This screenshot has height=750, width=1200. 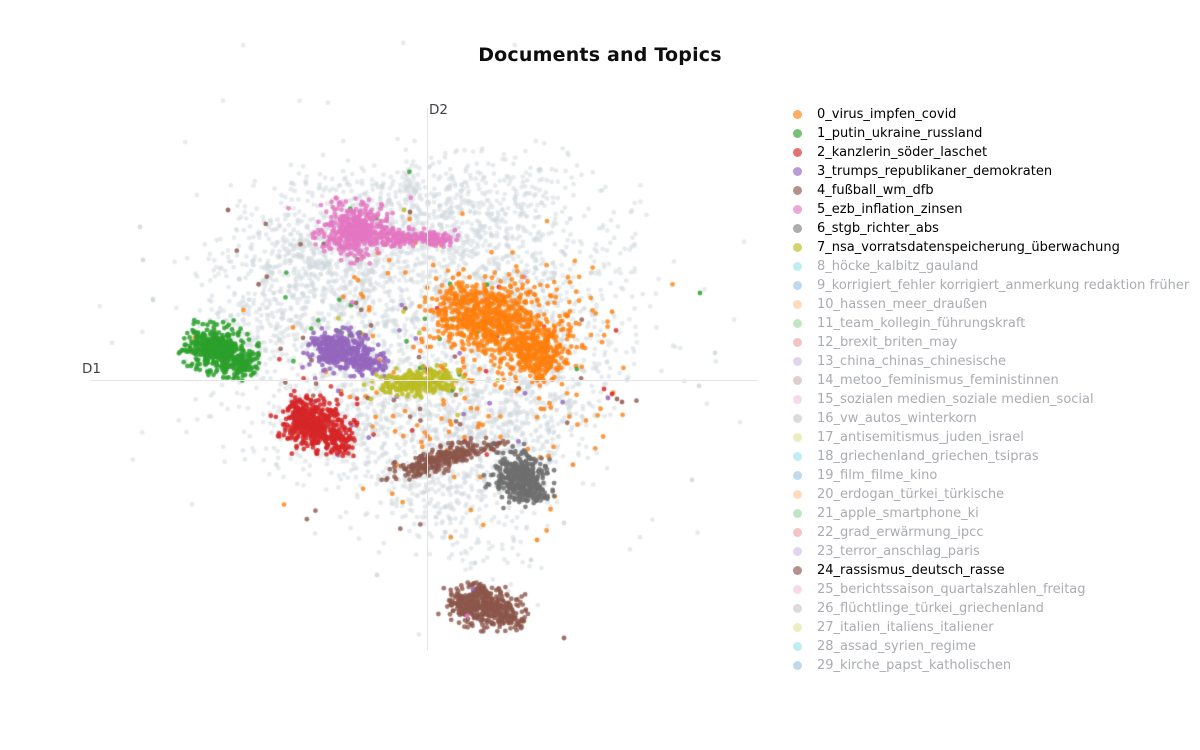 I want to click on legend-item-10: 10_hassen_meer_draußen, so click(x=990, y=304).